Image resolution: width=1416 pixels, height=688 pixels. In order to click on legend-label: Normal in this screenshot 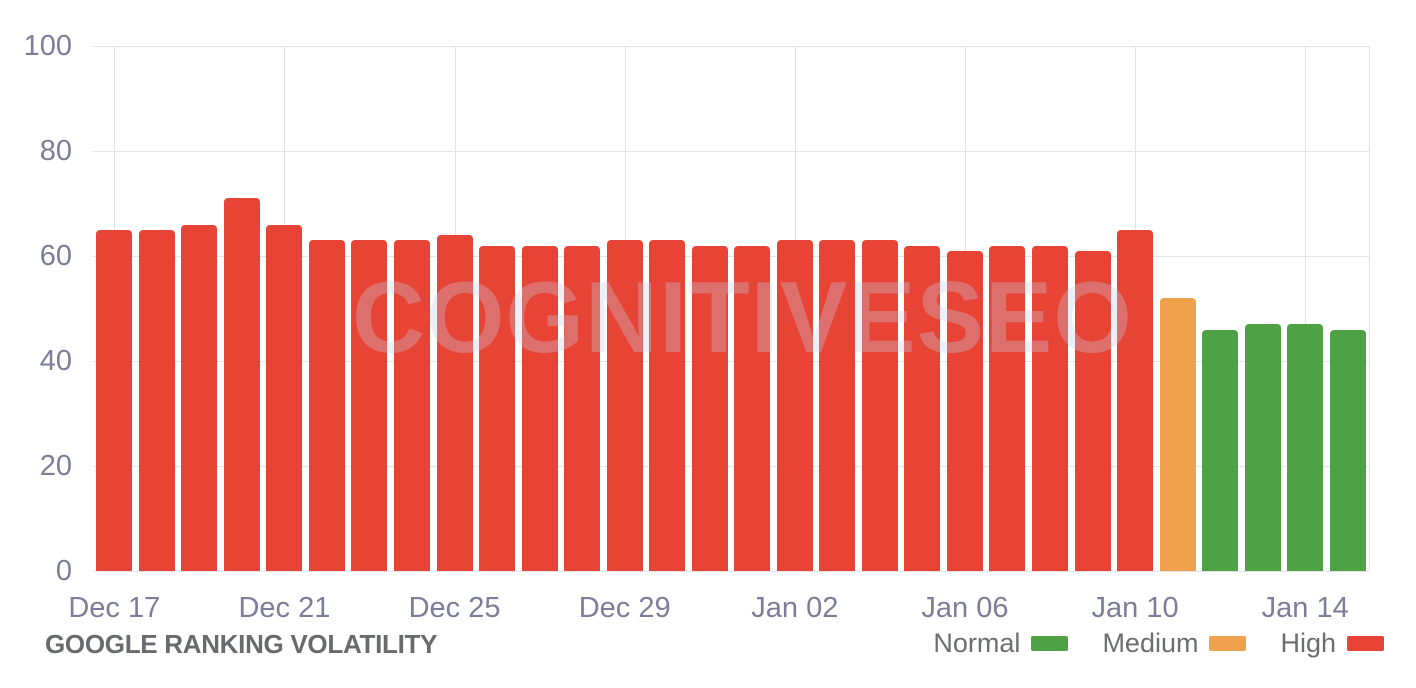, I will do `click(977, 643)`.